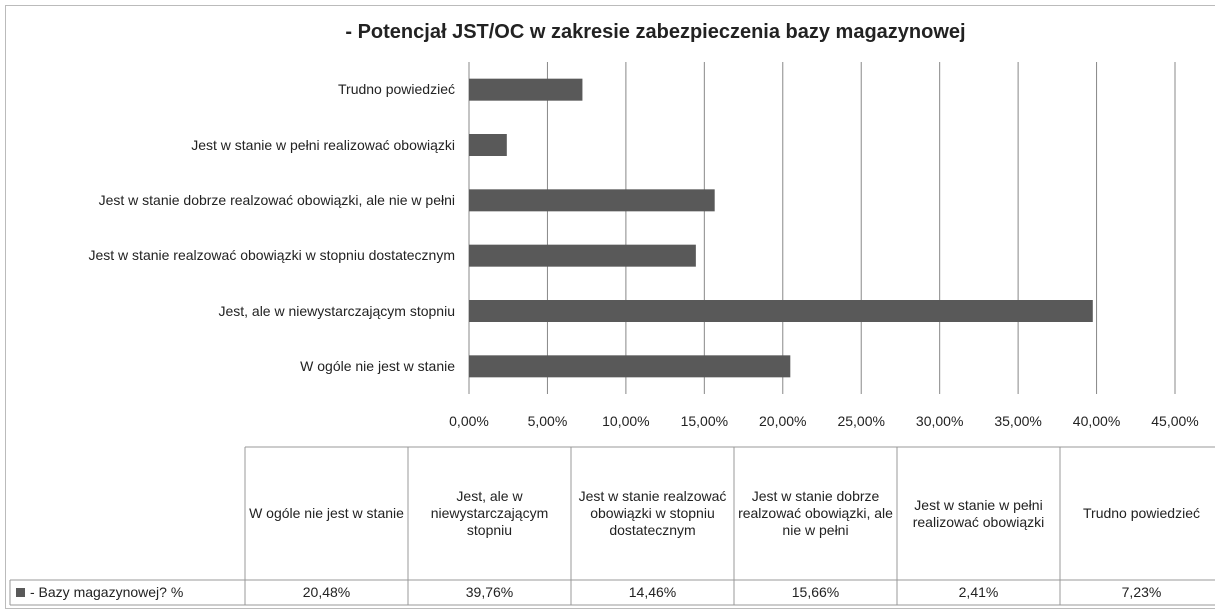  I want to click on y-tick-label: Trudno powiedzieć, so click(396, 89).